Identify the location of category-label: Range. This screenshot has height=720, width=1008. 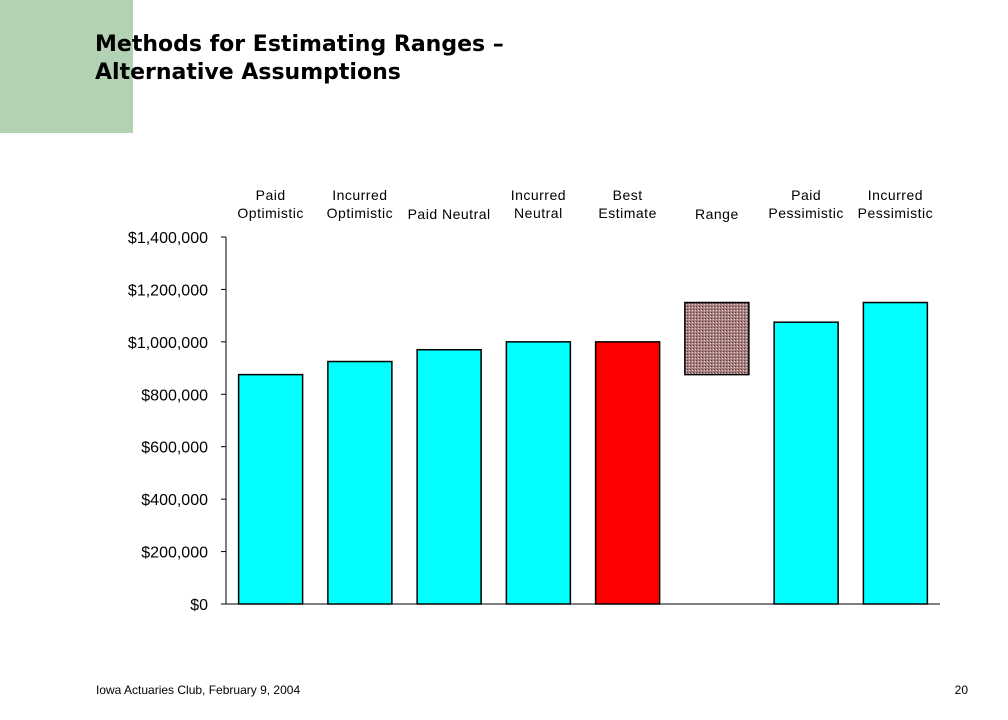
(717, 214).